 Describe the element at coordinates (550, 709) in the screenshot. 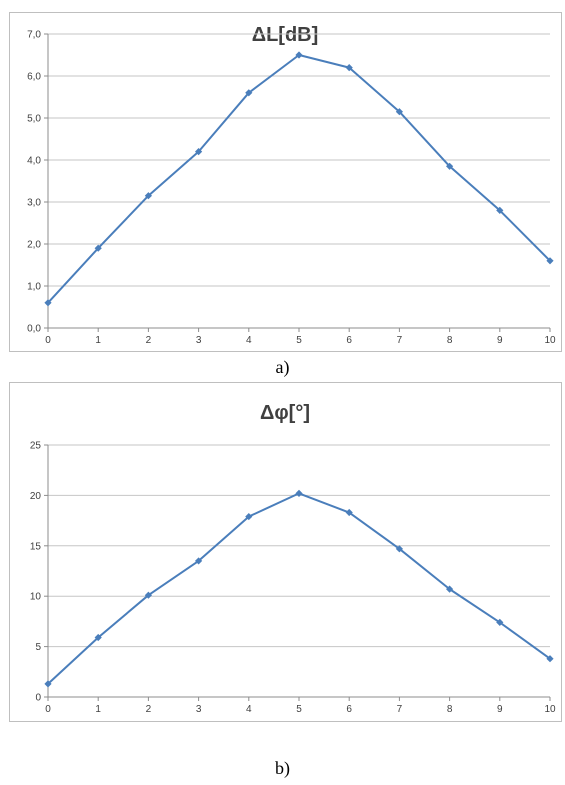

I see `chart-b-xtick-label: 10` at that location.